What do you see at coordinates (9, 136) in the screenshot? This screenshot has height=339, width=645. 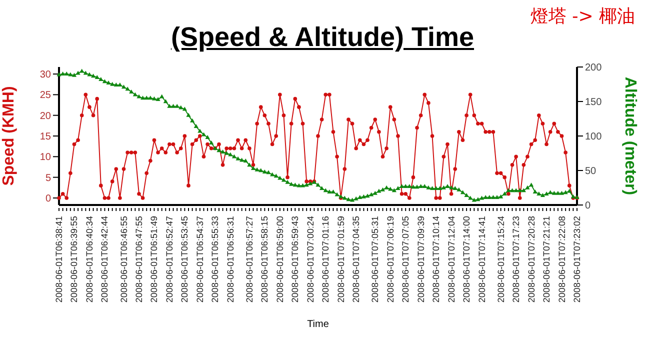 I see `y-axis-title: Speed (KMH)` at bounding box center [9, 136].